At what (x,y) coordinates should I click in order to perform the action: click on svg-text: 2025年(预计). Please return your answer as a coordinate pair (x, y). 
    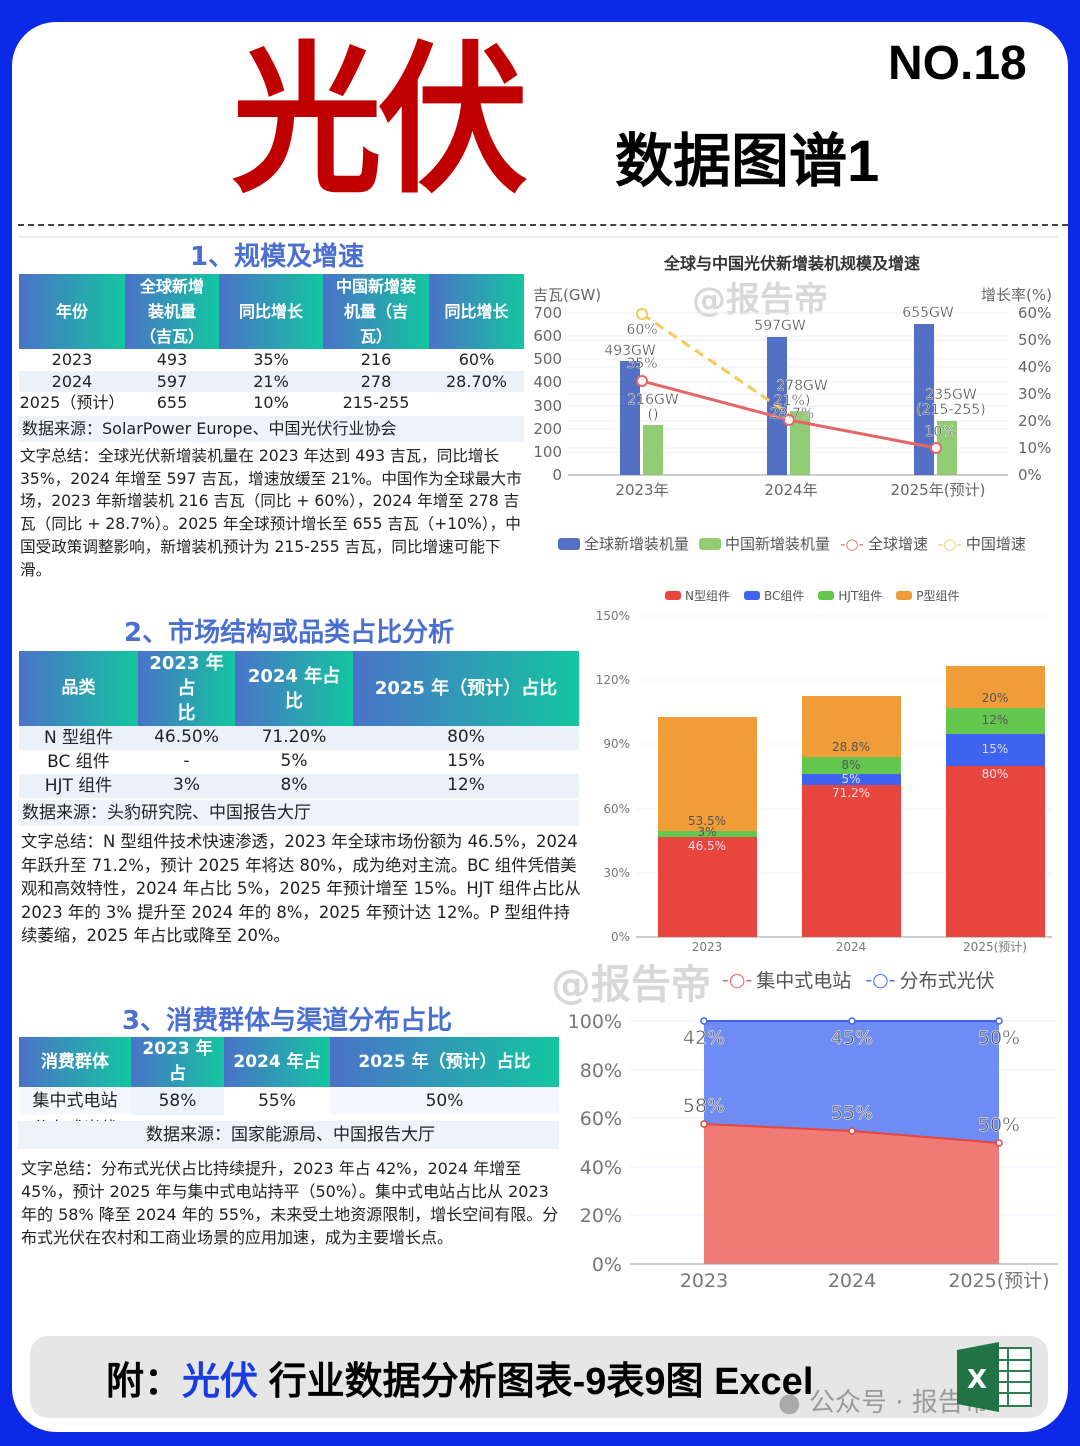
    Looking at the image, I should click on (938, 490).